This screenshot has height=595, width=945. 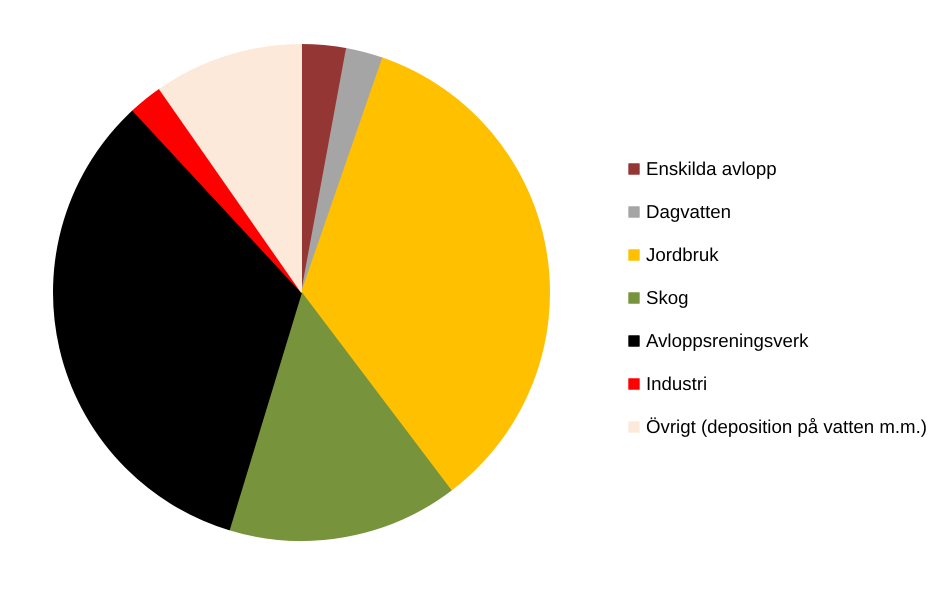 I want to click on legend-label: Dagvatten, so click(x=689, y=211).